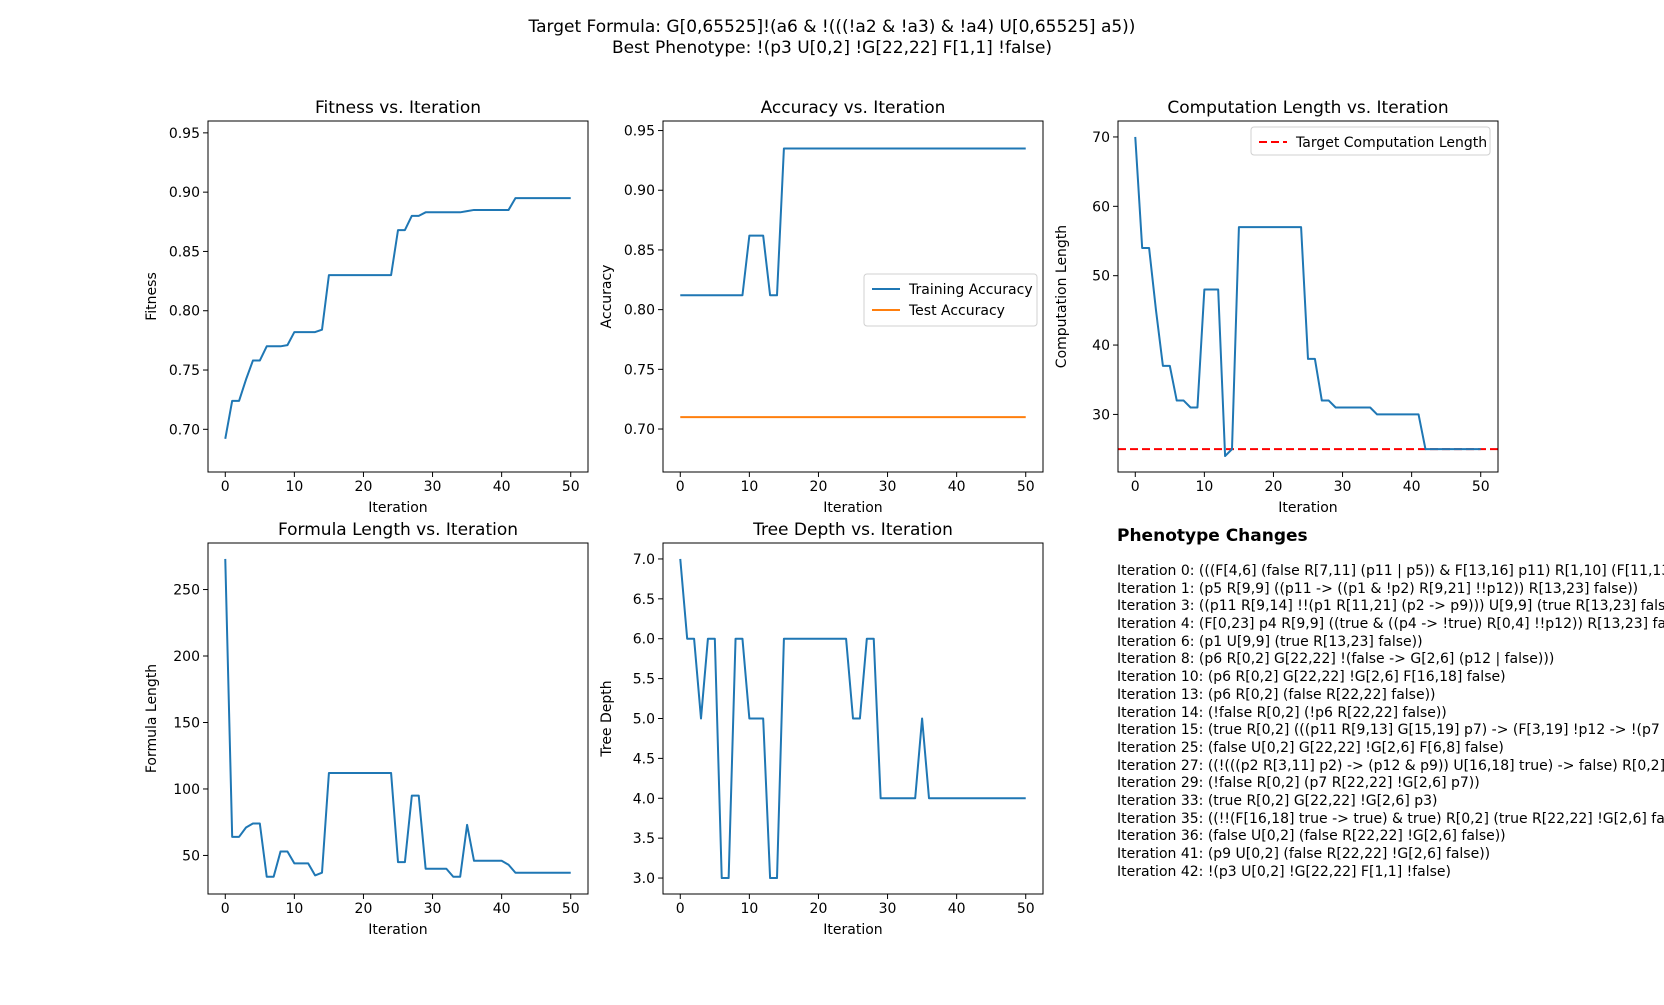 This screenshot has width=1664, height=1005. I want to click on chart-title: Computation Length vs. Iteration, so click(1307, 108).